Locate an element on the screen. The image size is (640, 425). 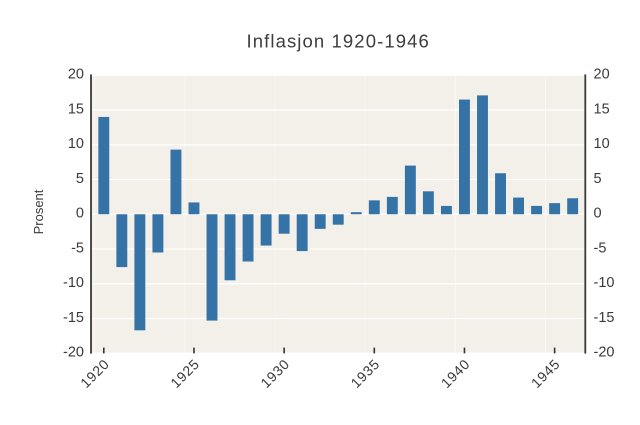
svg-text: Inflasjon 1920-1946 is located at coordinates (337, 41).